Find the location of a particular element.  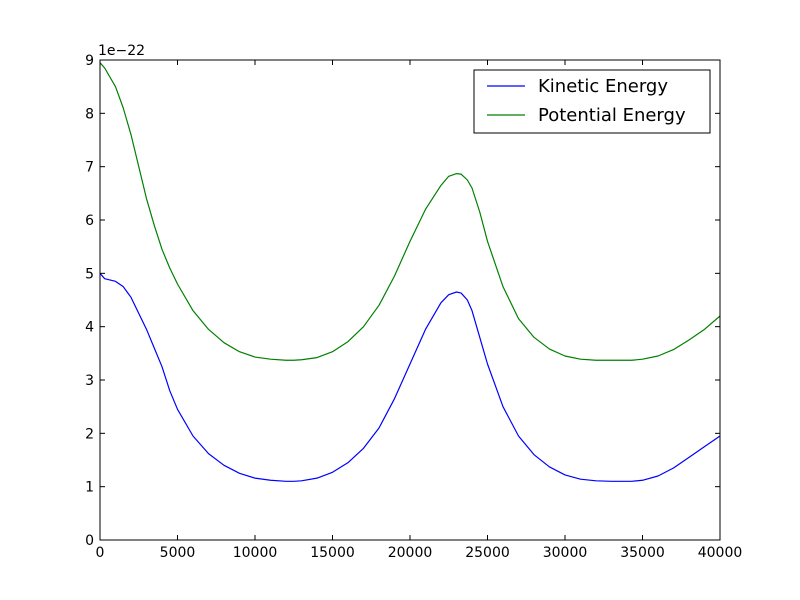

x-tick-label: 40000 is located at coordinates (720, 553).